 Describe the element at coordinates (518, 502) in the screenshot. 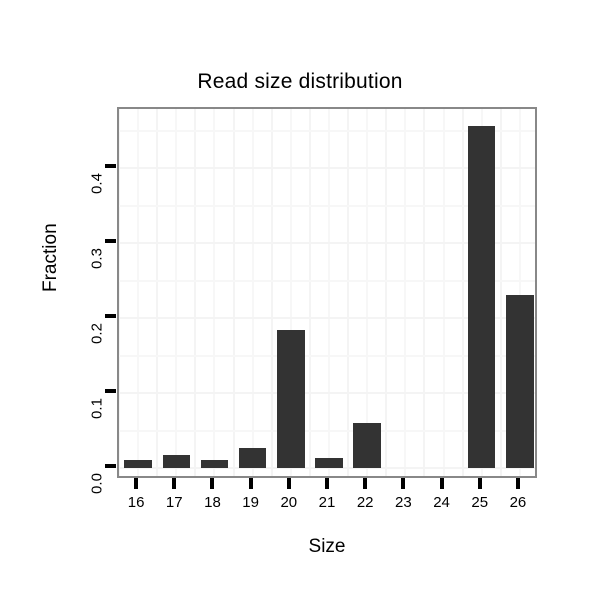

I see `x-tick-label: 26` at that location.